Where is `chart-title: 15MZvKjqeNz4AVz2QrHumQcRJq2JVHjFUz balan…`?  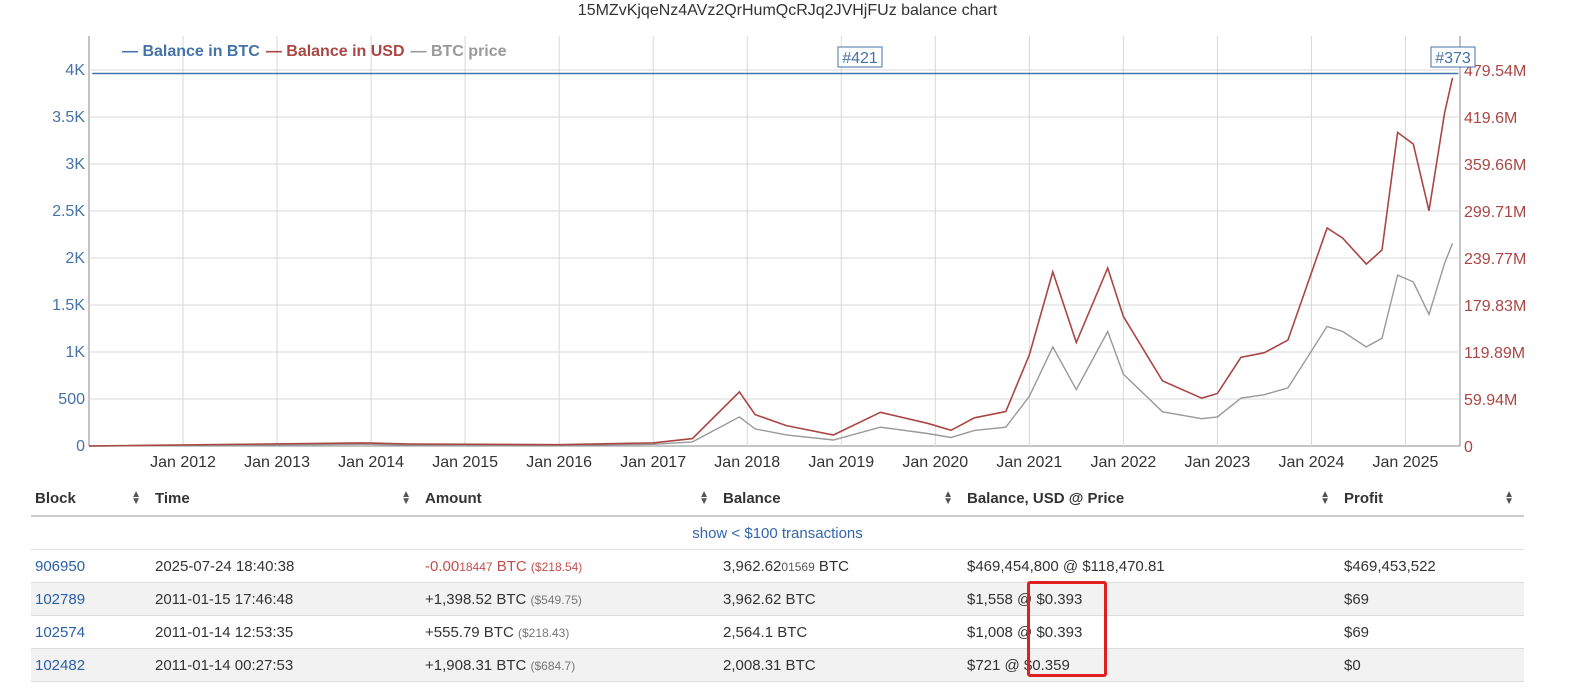
chart-title: 15MZvKjqeNz4AVz2QrHumQcRJq2JVHjFUz balan… is located at coordinates (787, 10).